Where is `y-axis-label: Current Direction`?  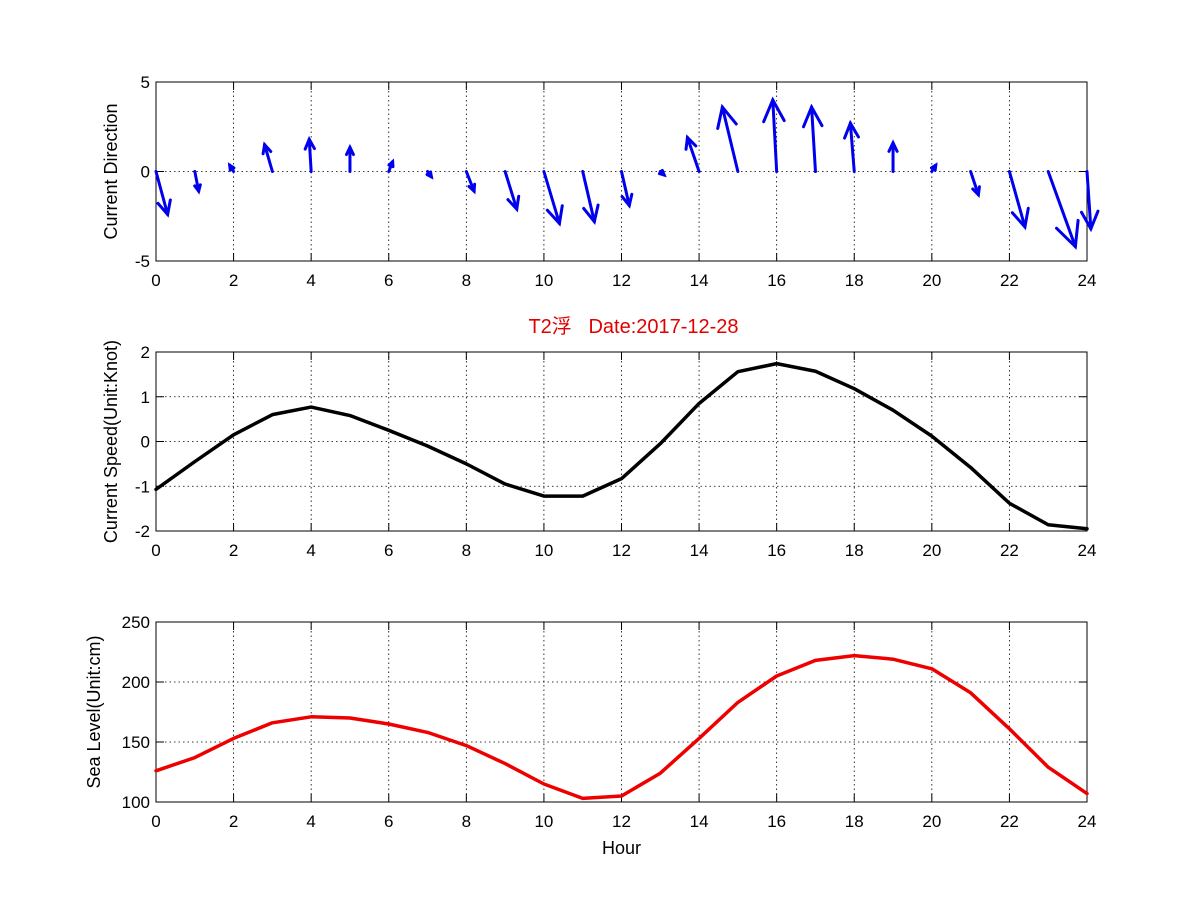
y-axis-label: Current Direction is located at coordinates (111, 171).